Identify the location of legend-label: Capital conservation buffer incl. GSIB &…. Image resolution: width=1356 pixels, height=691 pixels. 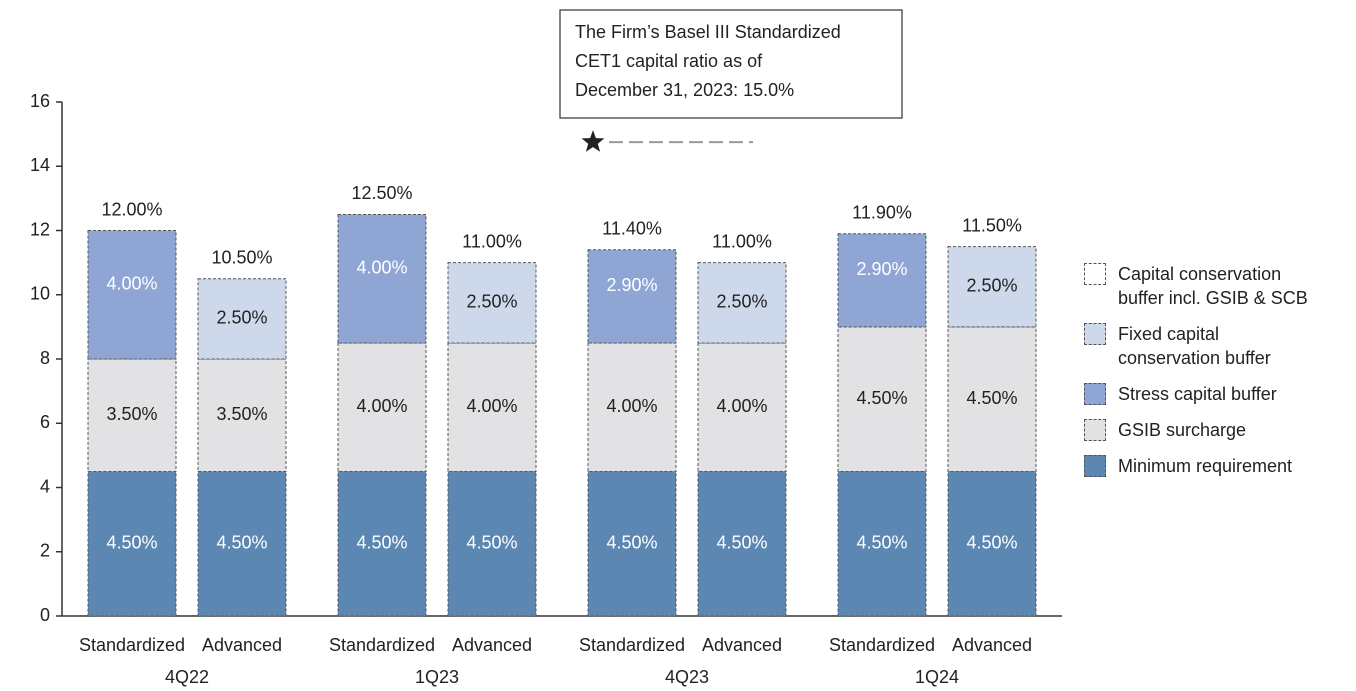
(1213, 286).